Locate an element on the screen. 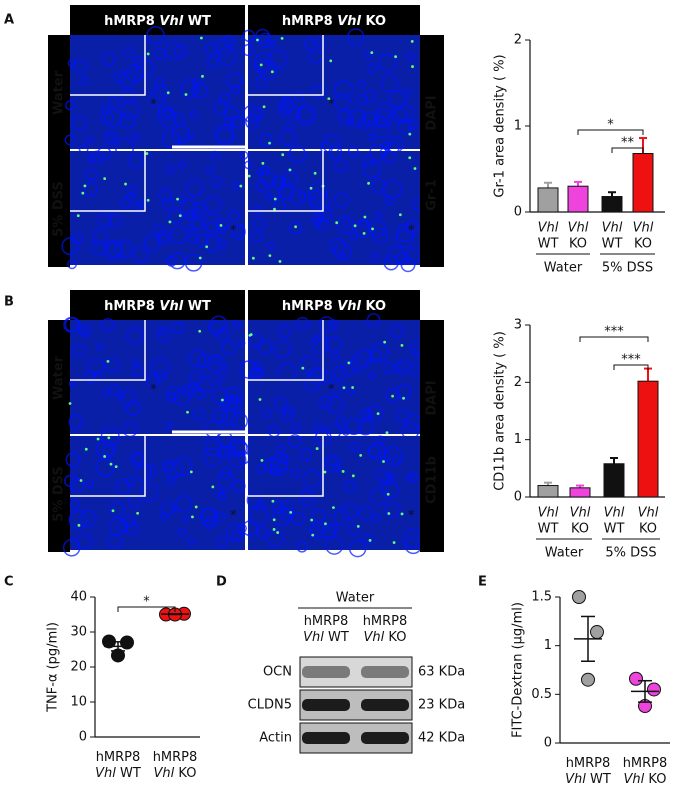  text-part: Vhl is located at coordinates (171, 306).